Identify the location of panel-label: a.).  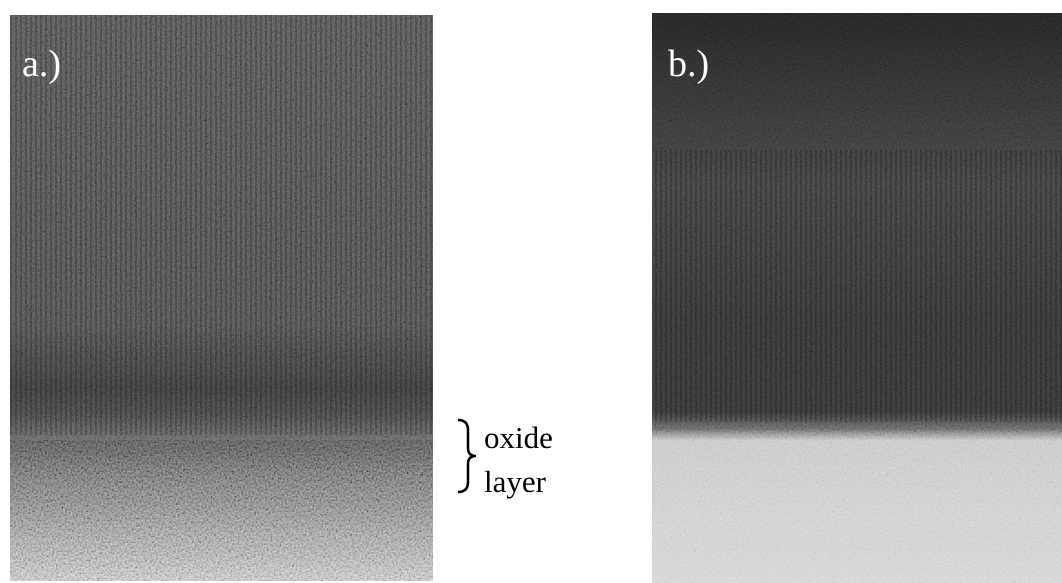
(41, 64).